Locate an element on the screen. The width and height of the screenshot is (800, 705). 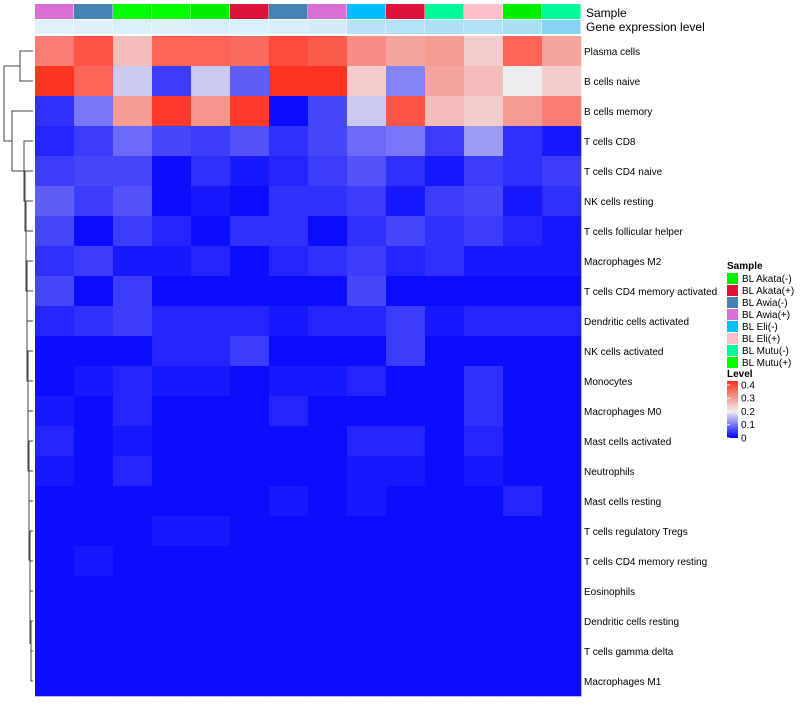
row-label: Macrophages M2 is located at coordinates (623, 262).